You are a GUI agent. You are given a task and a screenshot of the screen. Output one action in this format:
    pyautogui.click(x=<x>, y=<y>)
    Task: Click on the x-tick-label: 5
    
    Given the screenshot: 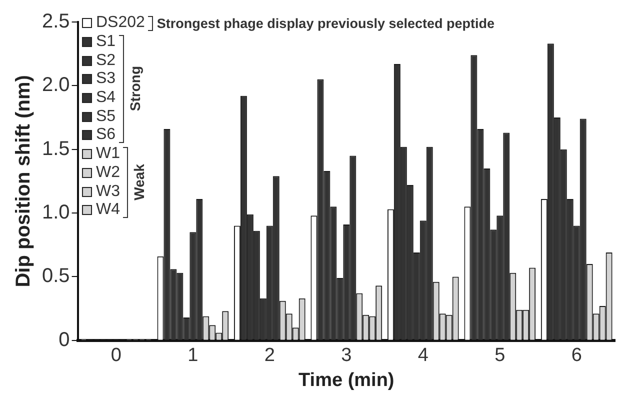 What is the action you would take?
    pyautogui.click(x=500, y=355)
    